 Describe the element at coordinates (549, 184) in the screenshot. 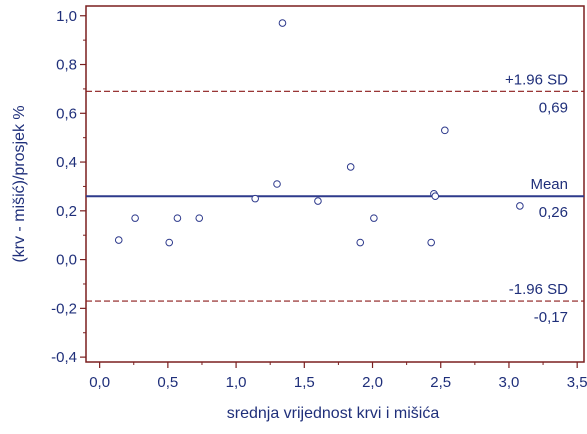

I see `reference-line-name: Mean` at that location.